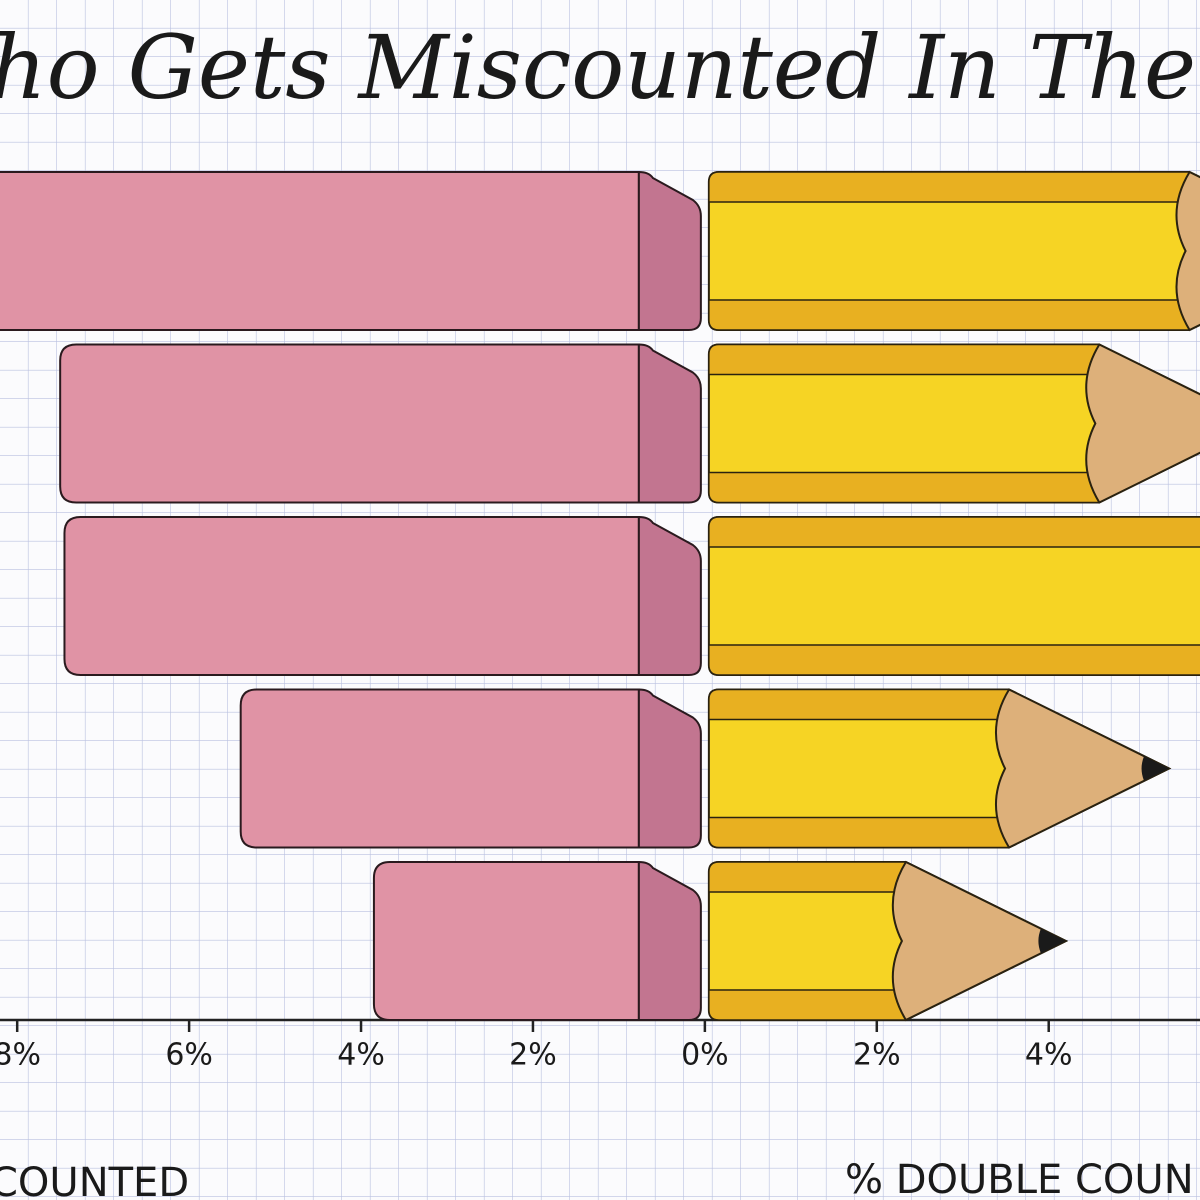 This screenshot has width=1200, height=1200. What do you see at coordinates (600, 67) in the screenshot?
I see `chart-title: ho Gets Miscounted In The Ce` at bounding box center [600, 67].